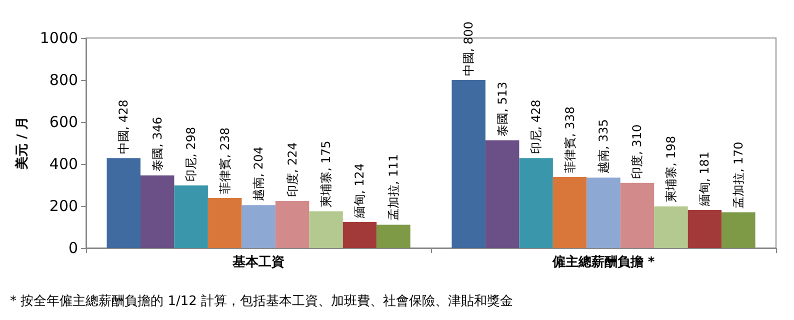  I want to click on y-axis-title: 美元 / 月, so click(22, 143).